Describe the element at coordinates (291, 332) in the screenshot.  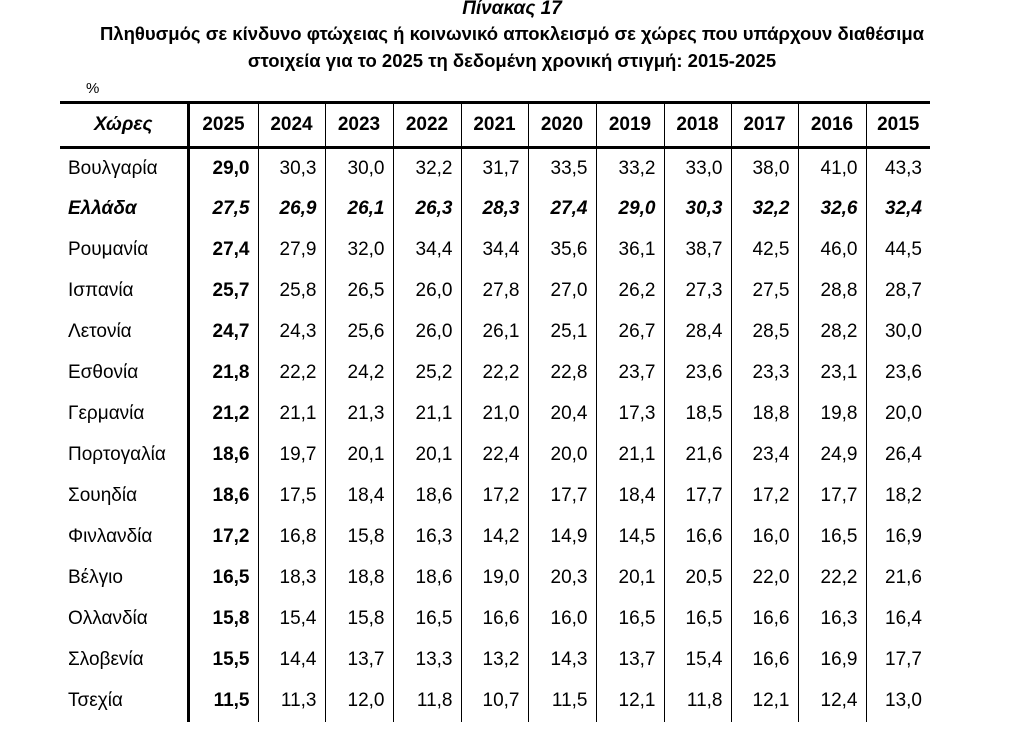
I see `value-cell: 24,3` at that location.